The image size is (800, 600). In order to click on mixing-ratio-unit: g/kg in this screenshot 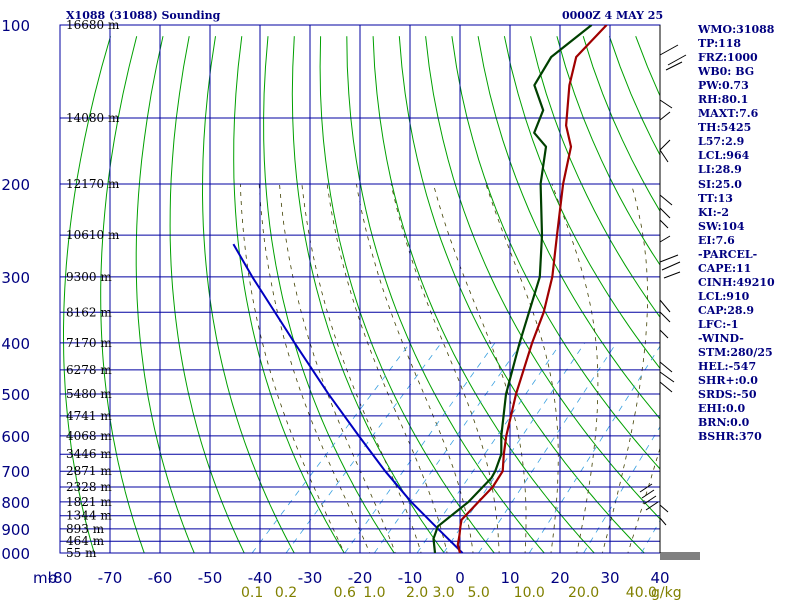, I will do `click(666, 592)`.